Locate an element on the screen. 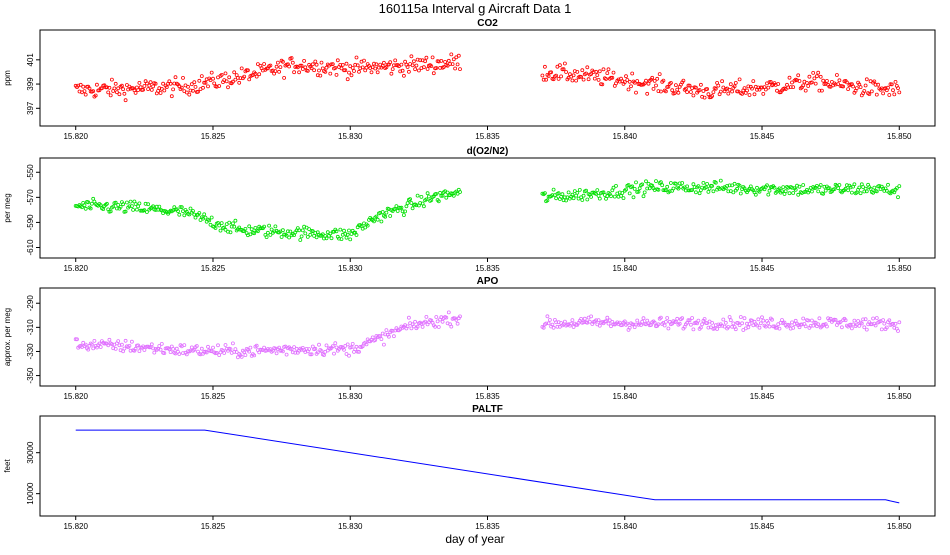 The image size is (950, 555). x-tick-label: 15.830 is located at coordinates (350, 136).